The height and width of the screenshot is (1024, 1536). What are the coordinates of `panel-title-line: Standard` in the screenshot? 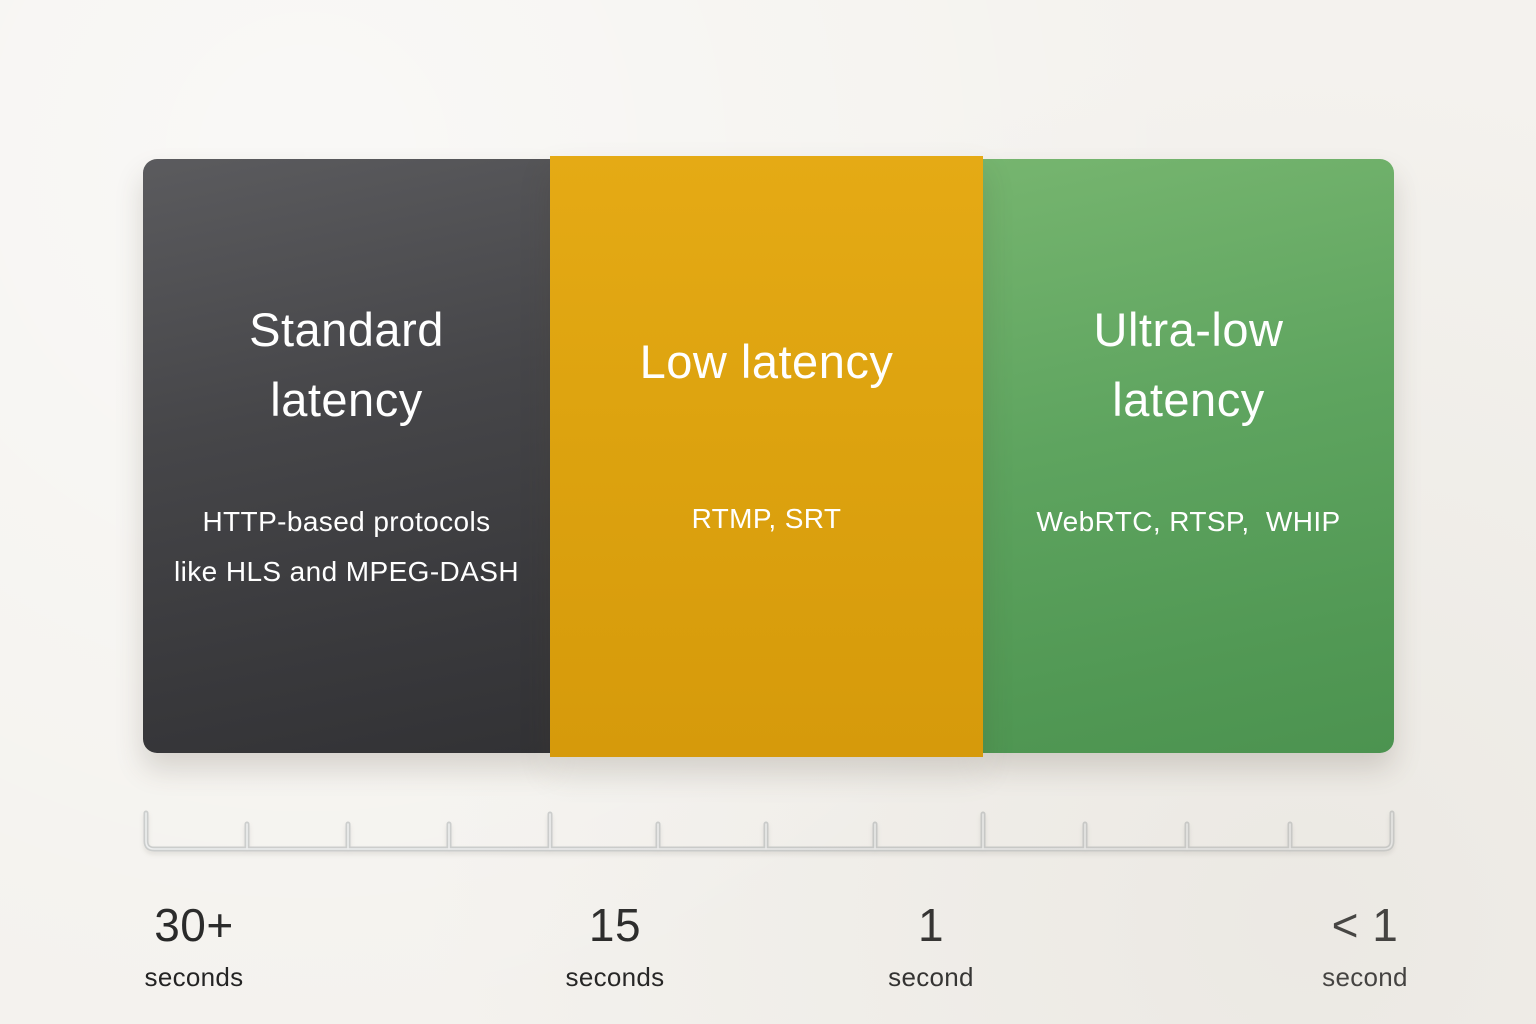 It's located at (346, 329).